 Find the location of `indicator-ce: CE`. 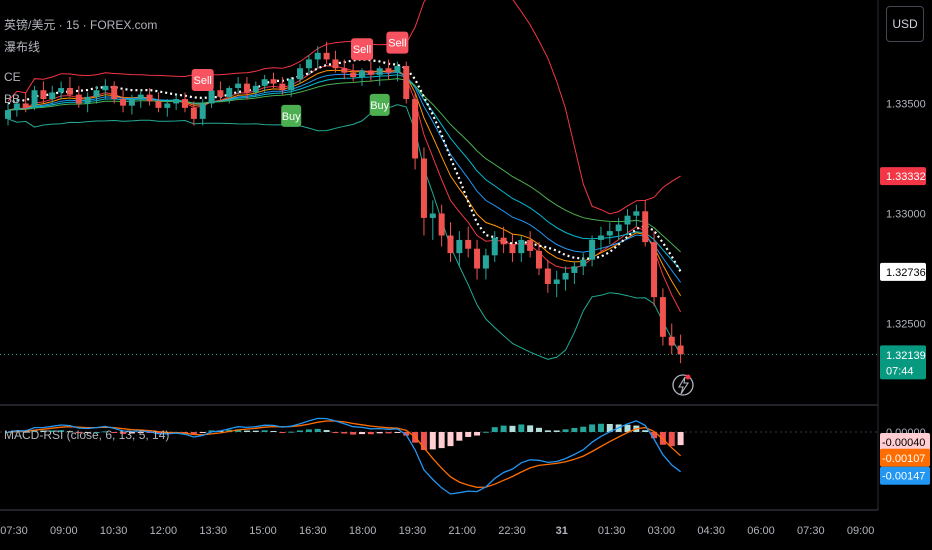

indicator-ce: CE is located at coordinates (12, 77).